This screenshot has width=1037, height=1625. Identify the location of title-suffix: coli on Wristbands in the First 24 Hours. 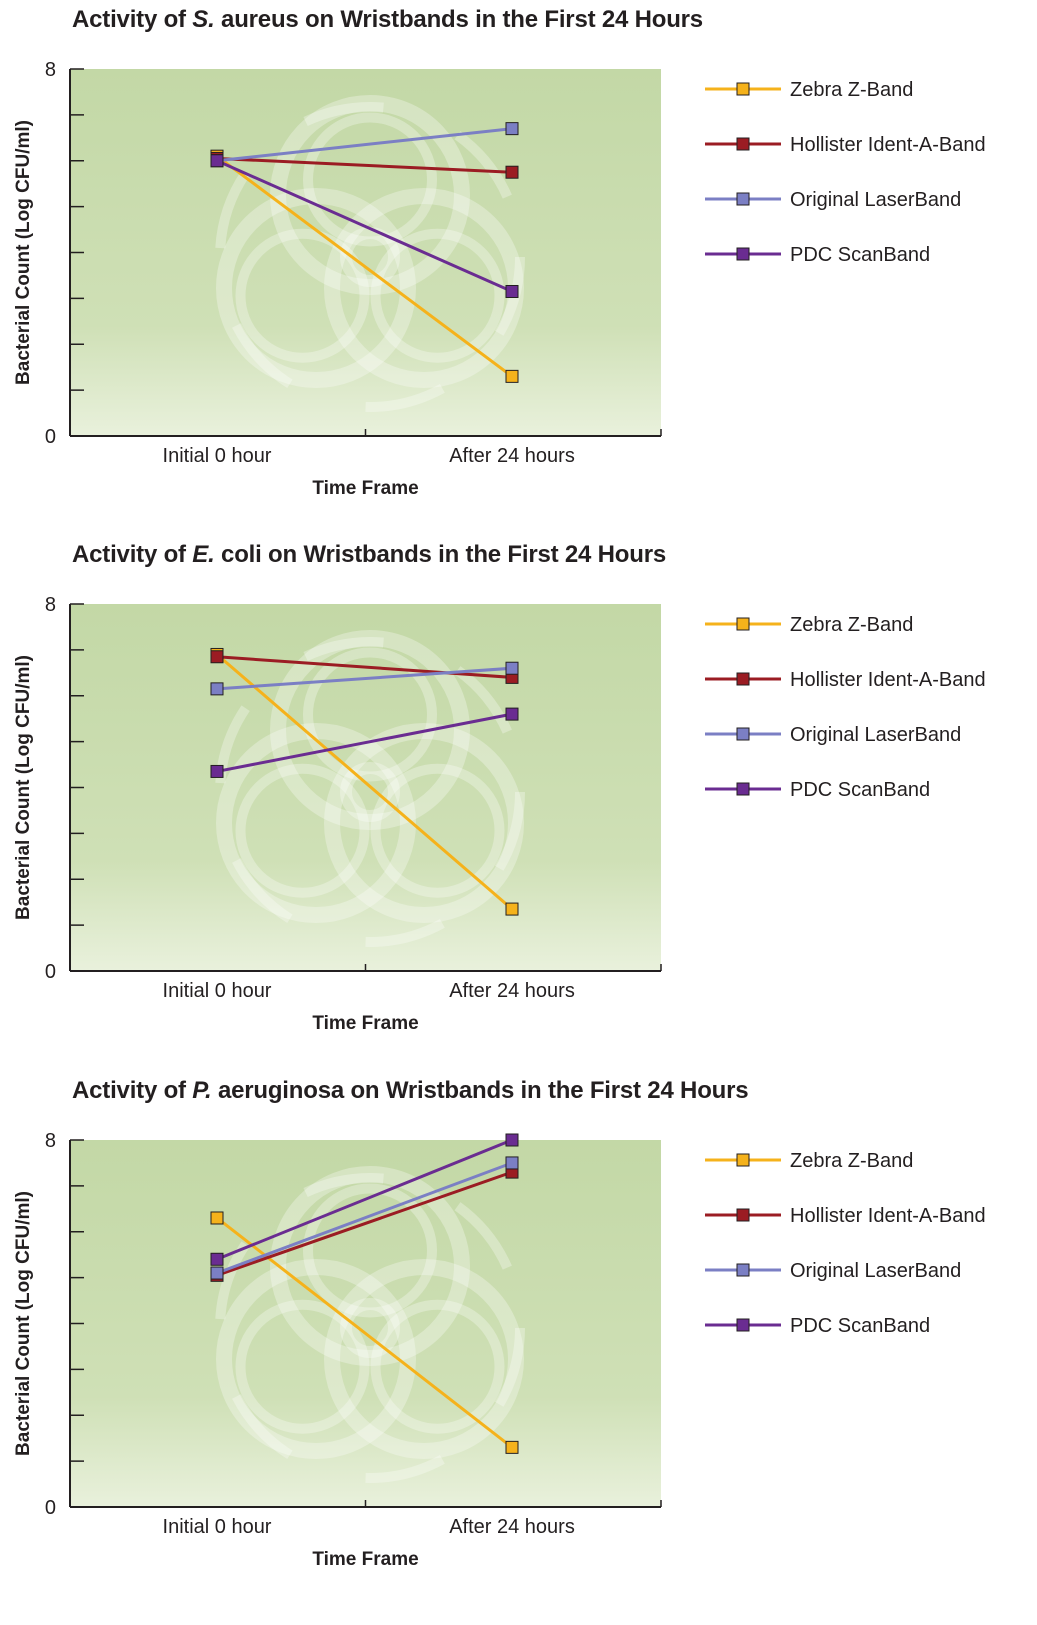
(440, 554).